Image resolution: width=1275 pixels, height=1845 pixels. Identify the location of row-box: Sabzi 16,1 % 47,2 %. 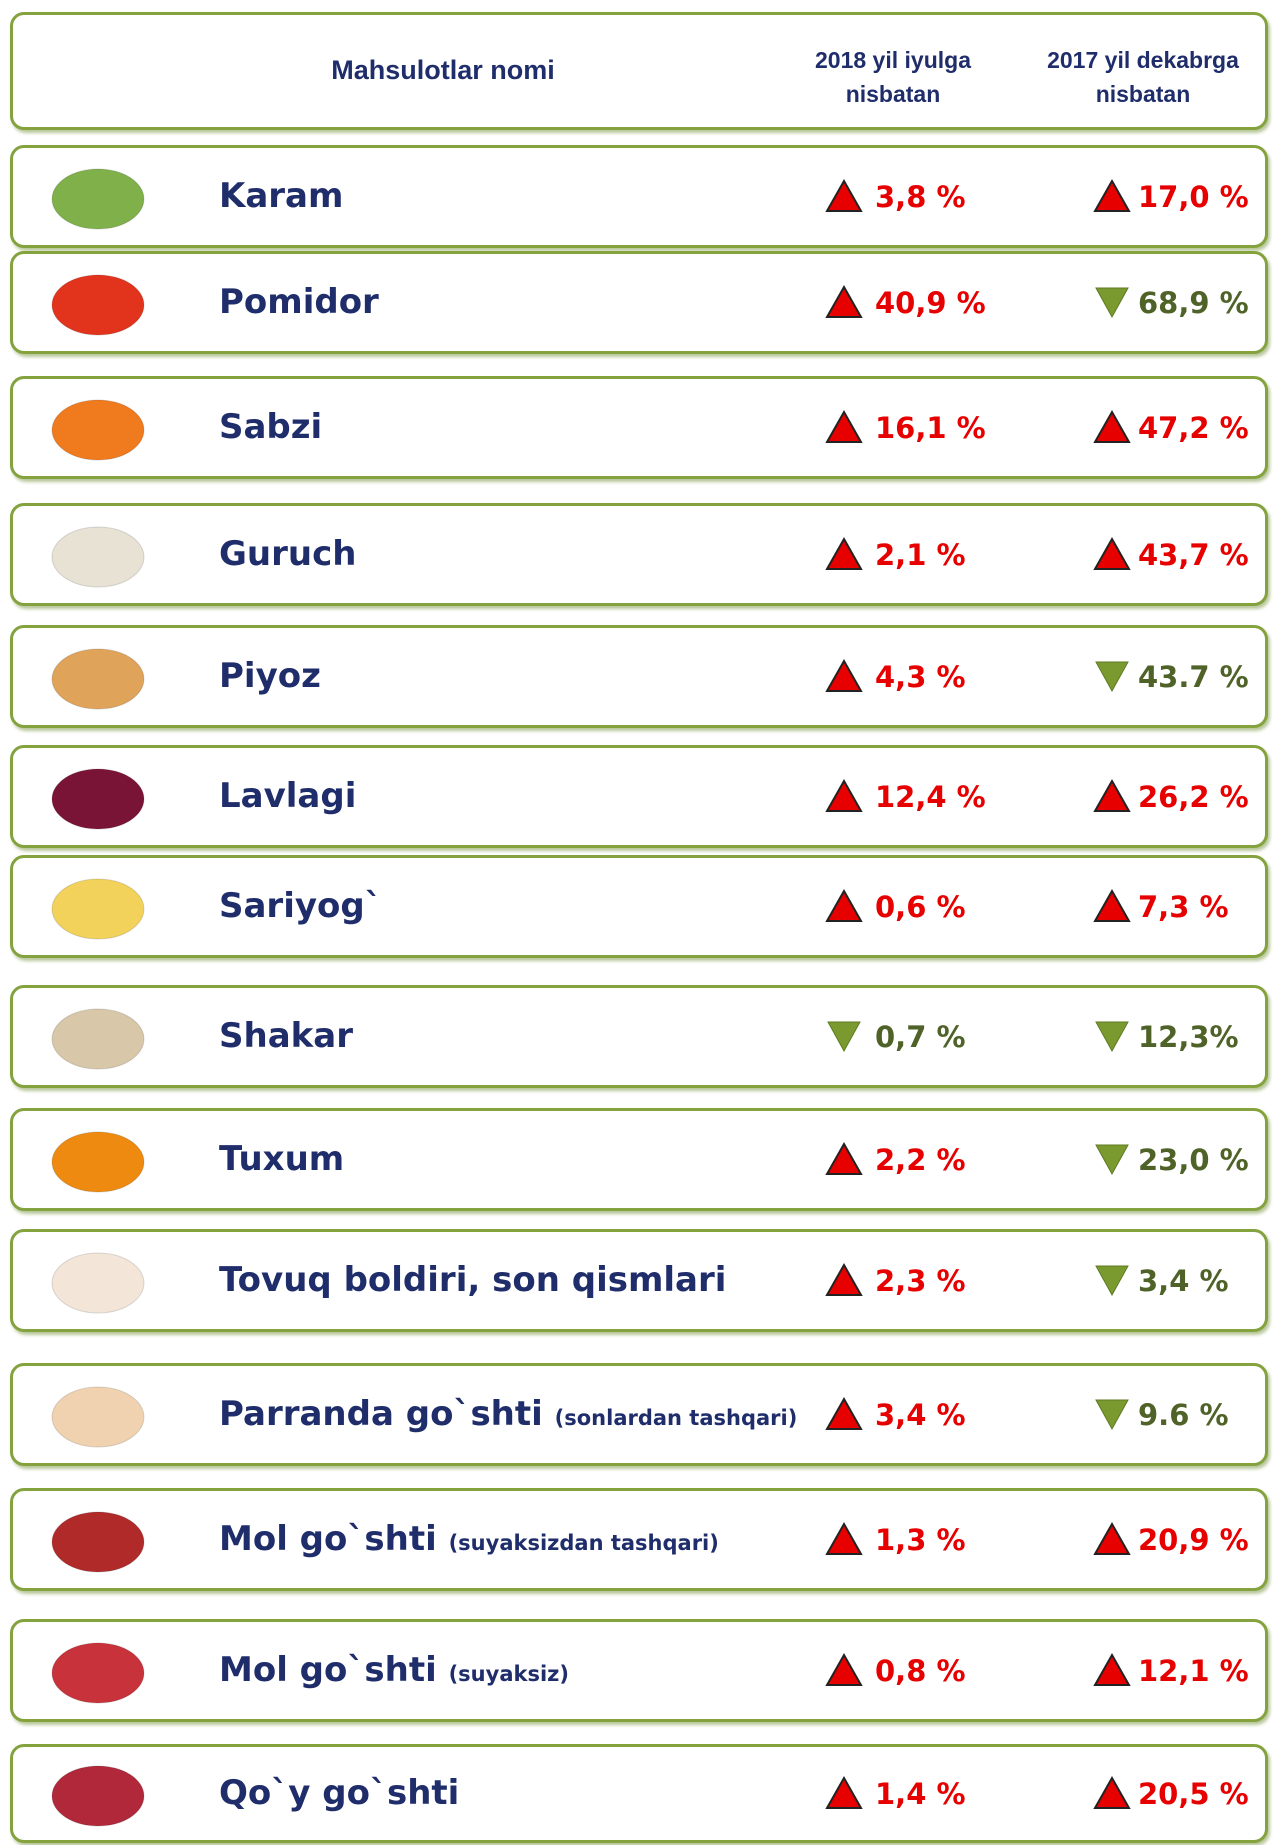
(639, 427).